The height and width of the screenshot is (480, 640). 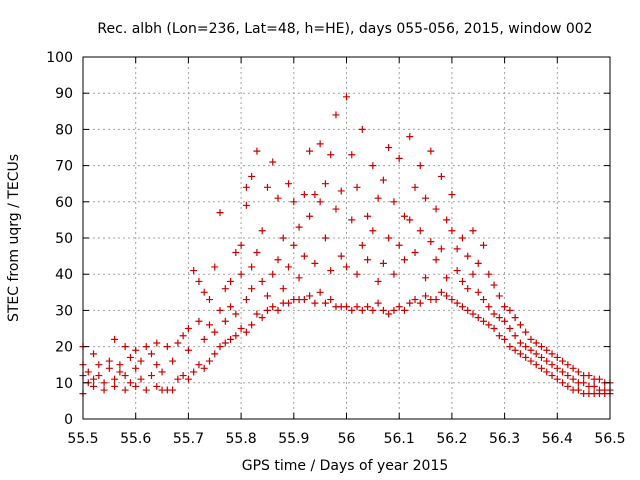 I want to click on x-tick-label: 55.6, so click(x=135, y=439).